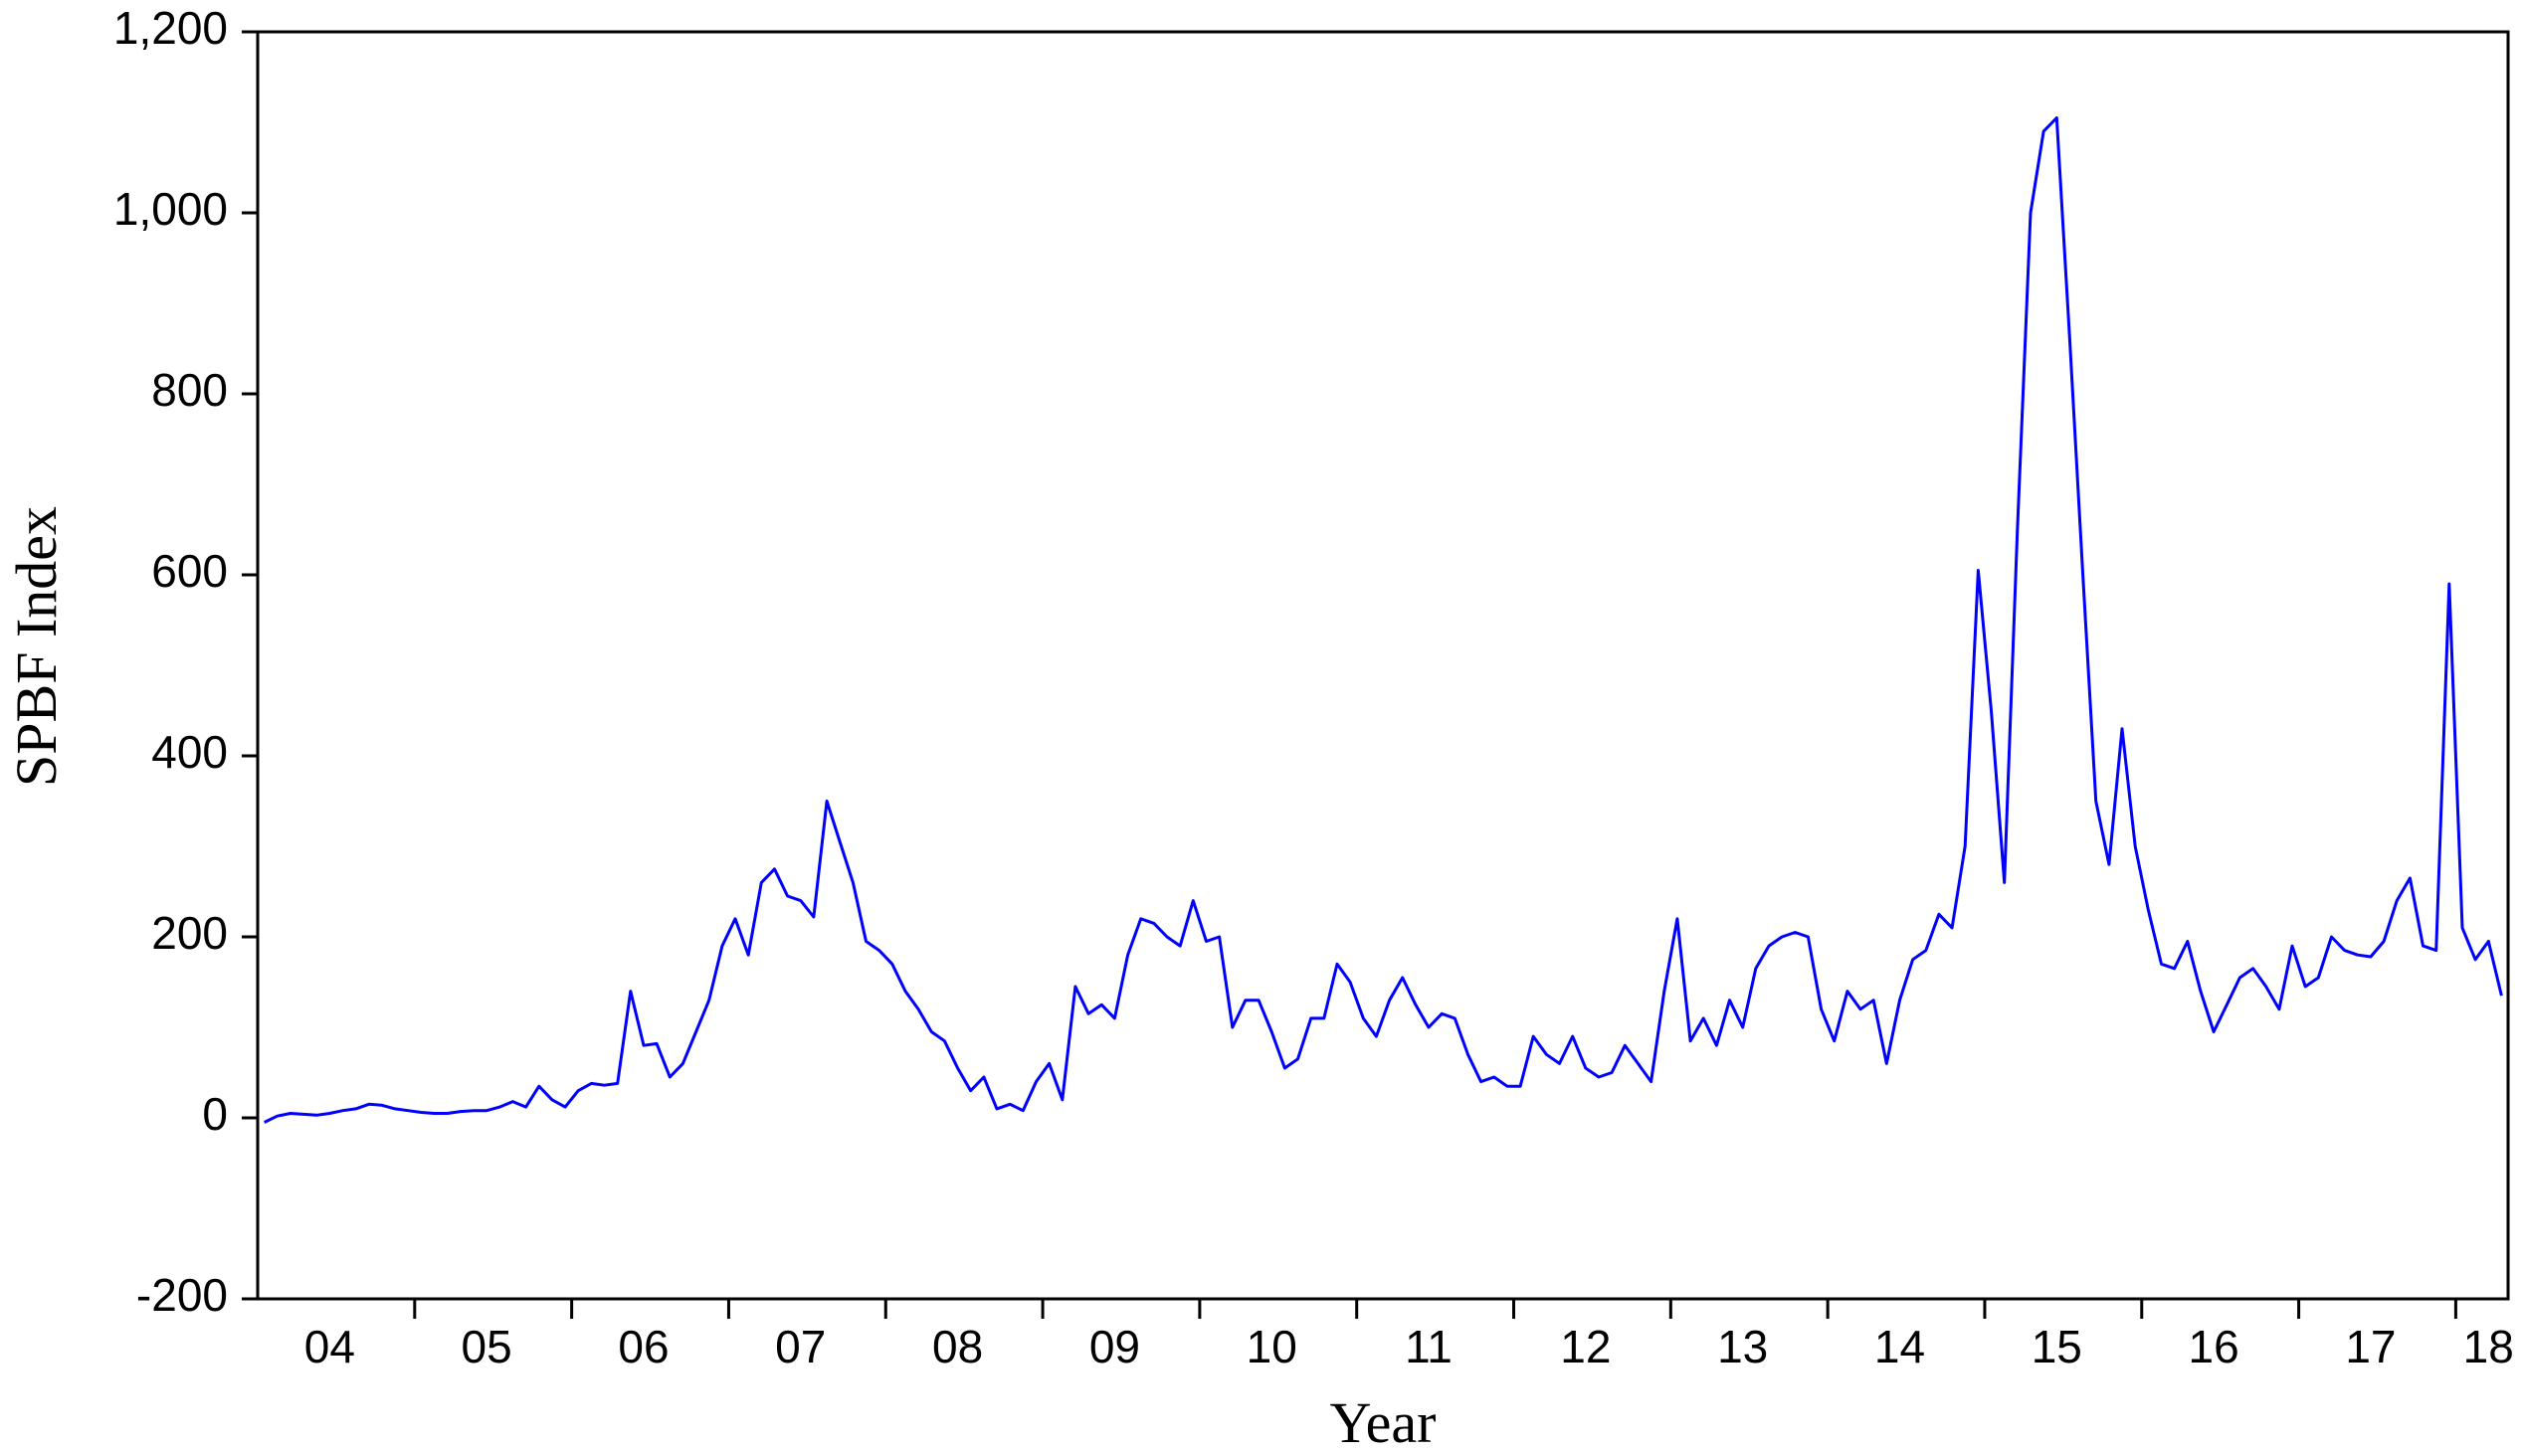 The height and width of the screenshot is (1456, 2524). Describe the element at coordinates (801, 1346) in the screenshot. I see `x-tick-label: 07` at that location.